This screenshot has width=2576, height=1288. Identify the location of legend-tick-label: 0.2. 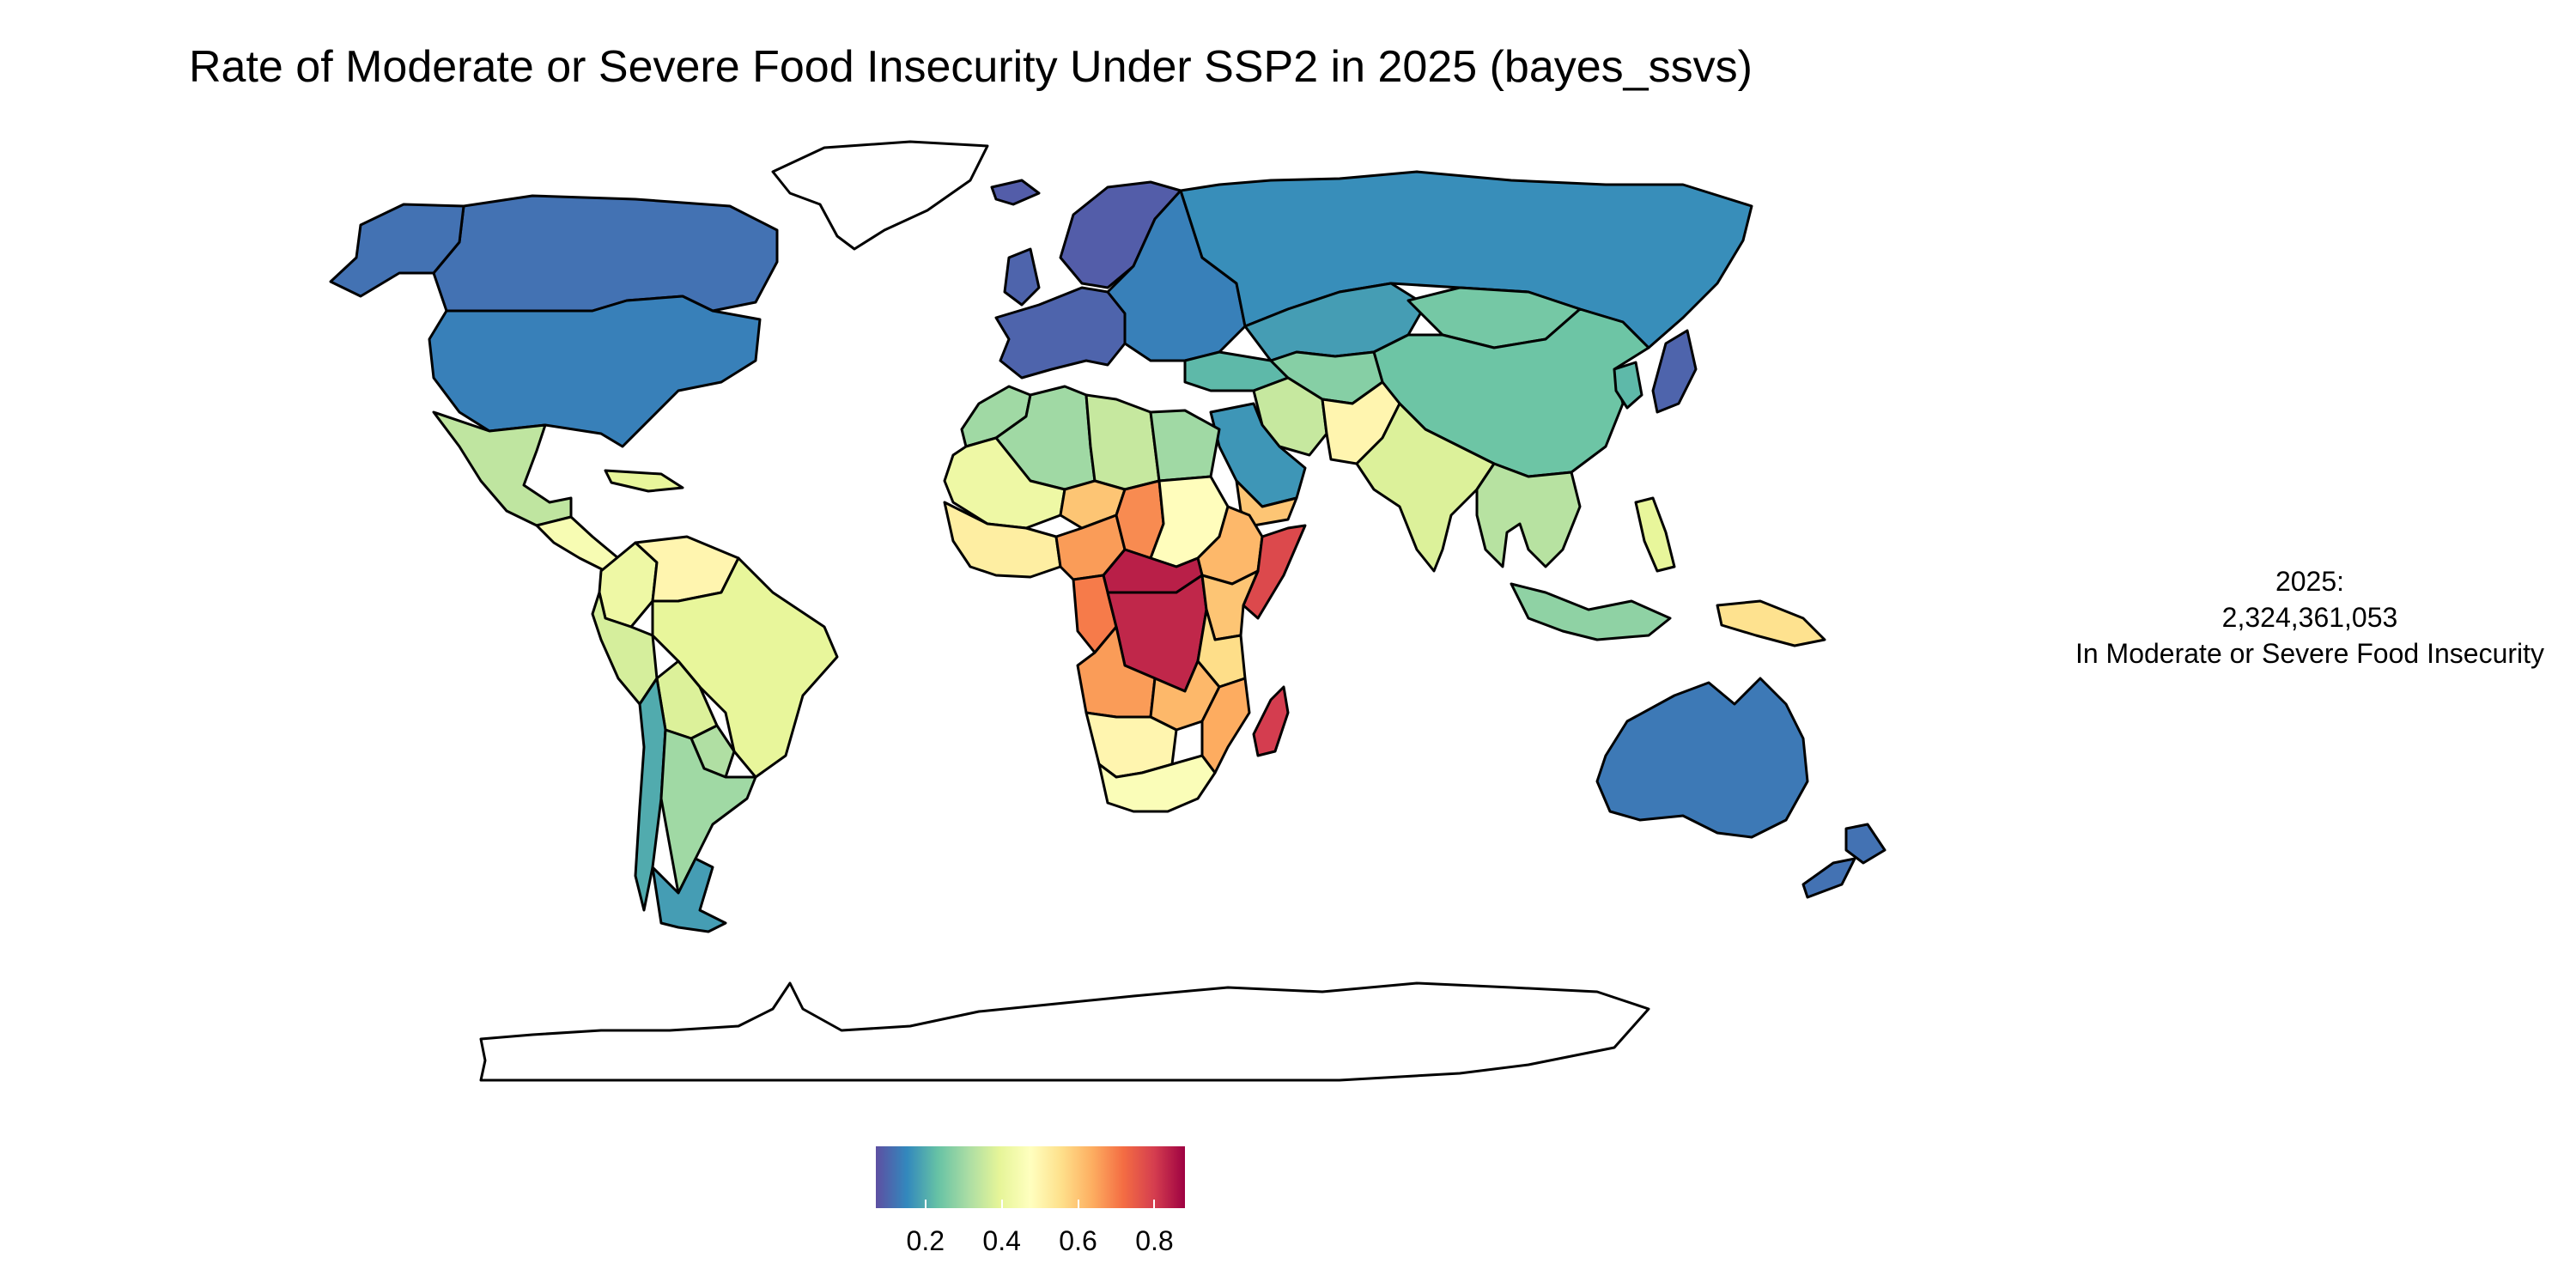
(925, 1240).